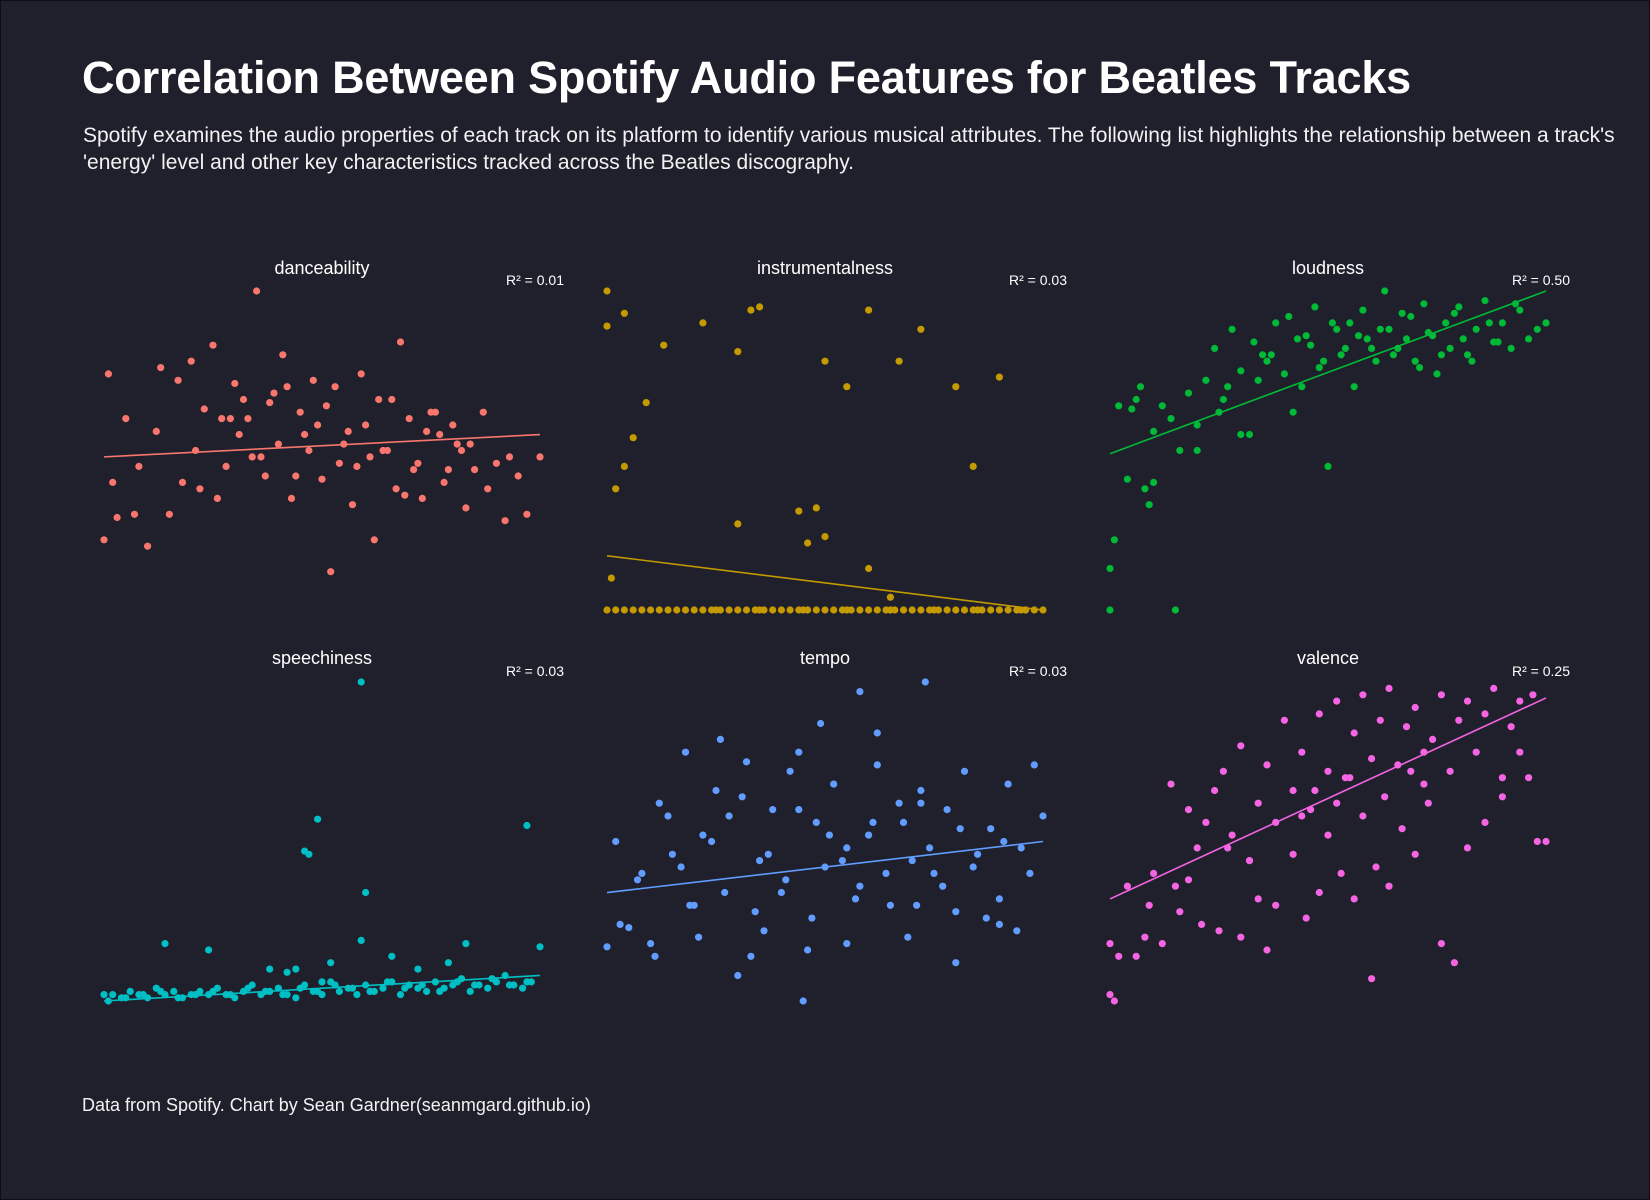 This screenshot has height=1200, width=1650. What do you see at coordinates (535, 280) in the screenshot?
I see `r-squared-label: R² = 0.01` at bounding box center [535, 280].